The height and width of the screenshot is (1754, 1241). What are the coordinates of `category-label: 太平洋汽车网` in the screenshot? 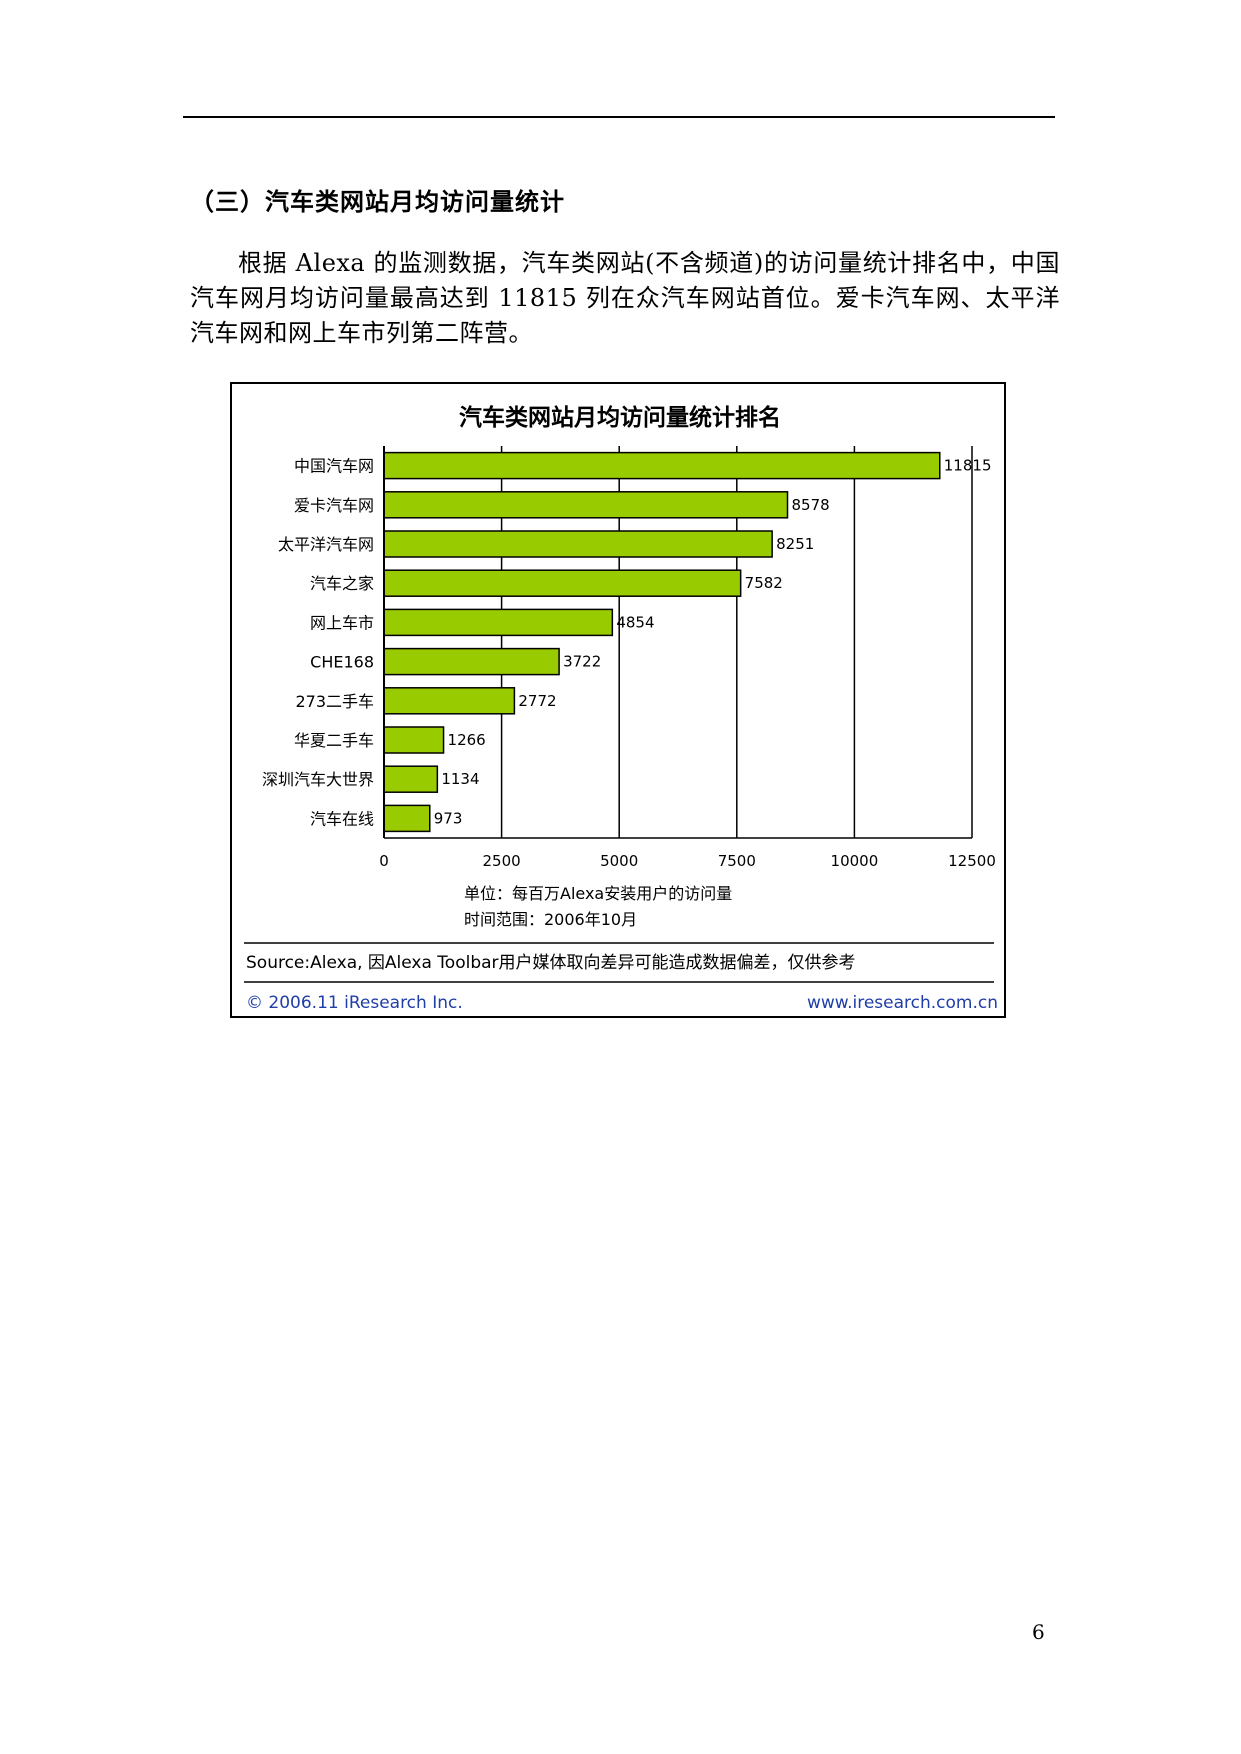 It's located at (326, 544).